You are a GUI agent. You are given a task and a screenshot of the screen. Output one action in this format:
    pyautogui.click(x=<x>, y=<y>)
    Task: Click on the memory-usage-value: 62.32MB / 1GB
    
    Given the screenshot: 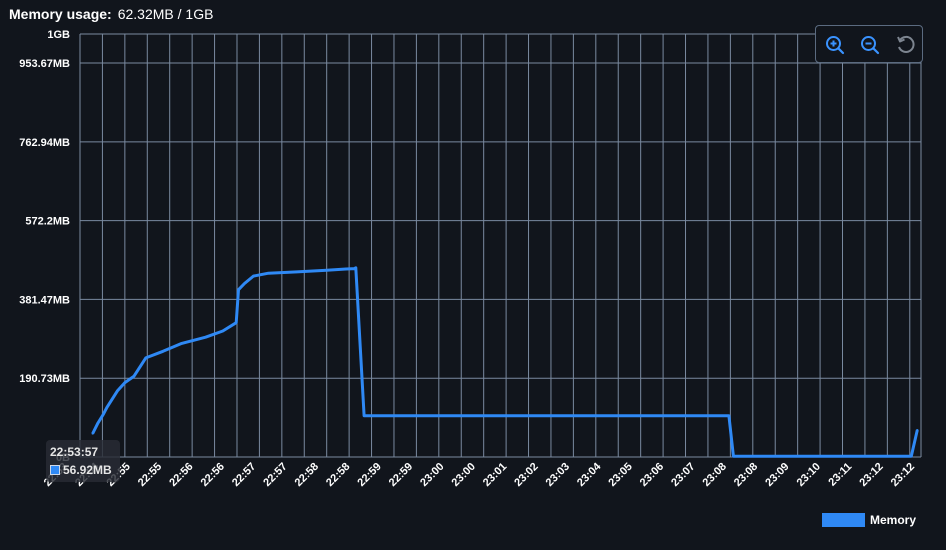 What is the action you would take?
    pyautogui.click(x=165, y=14)
    